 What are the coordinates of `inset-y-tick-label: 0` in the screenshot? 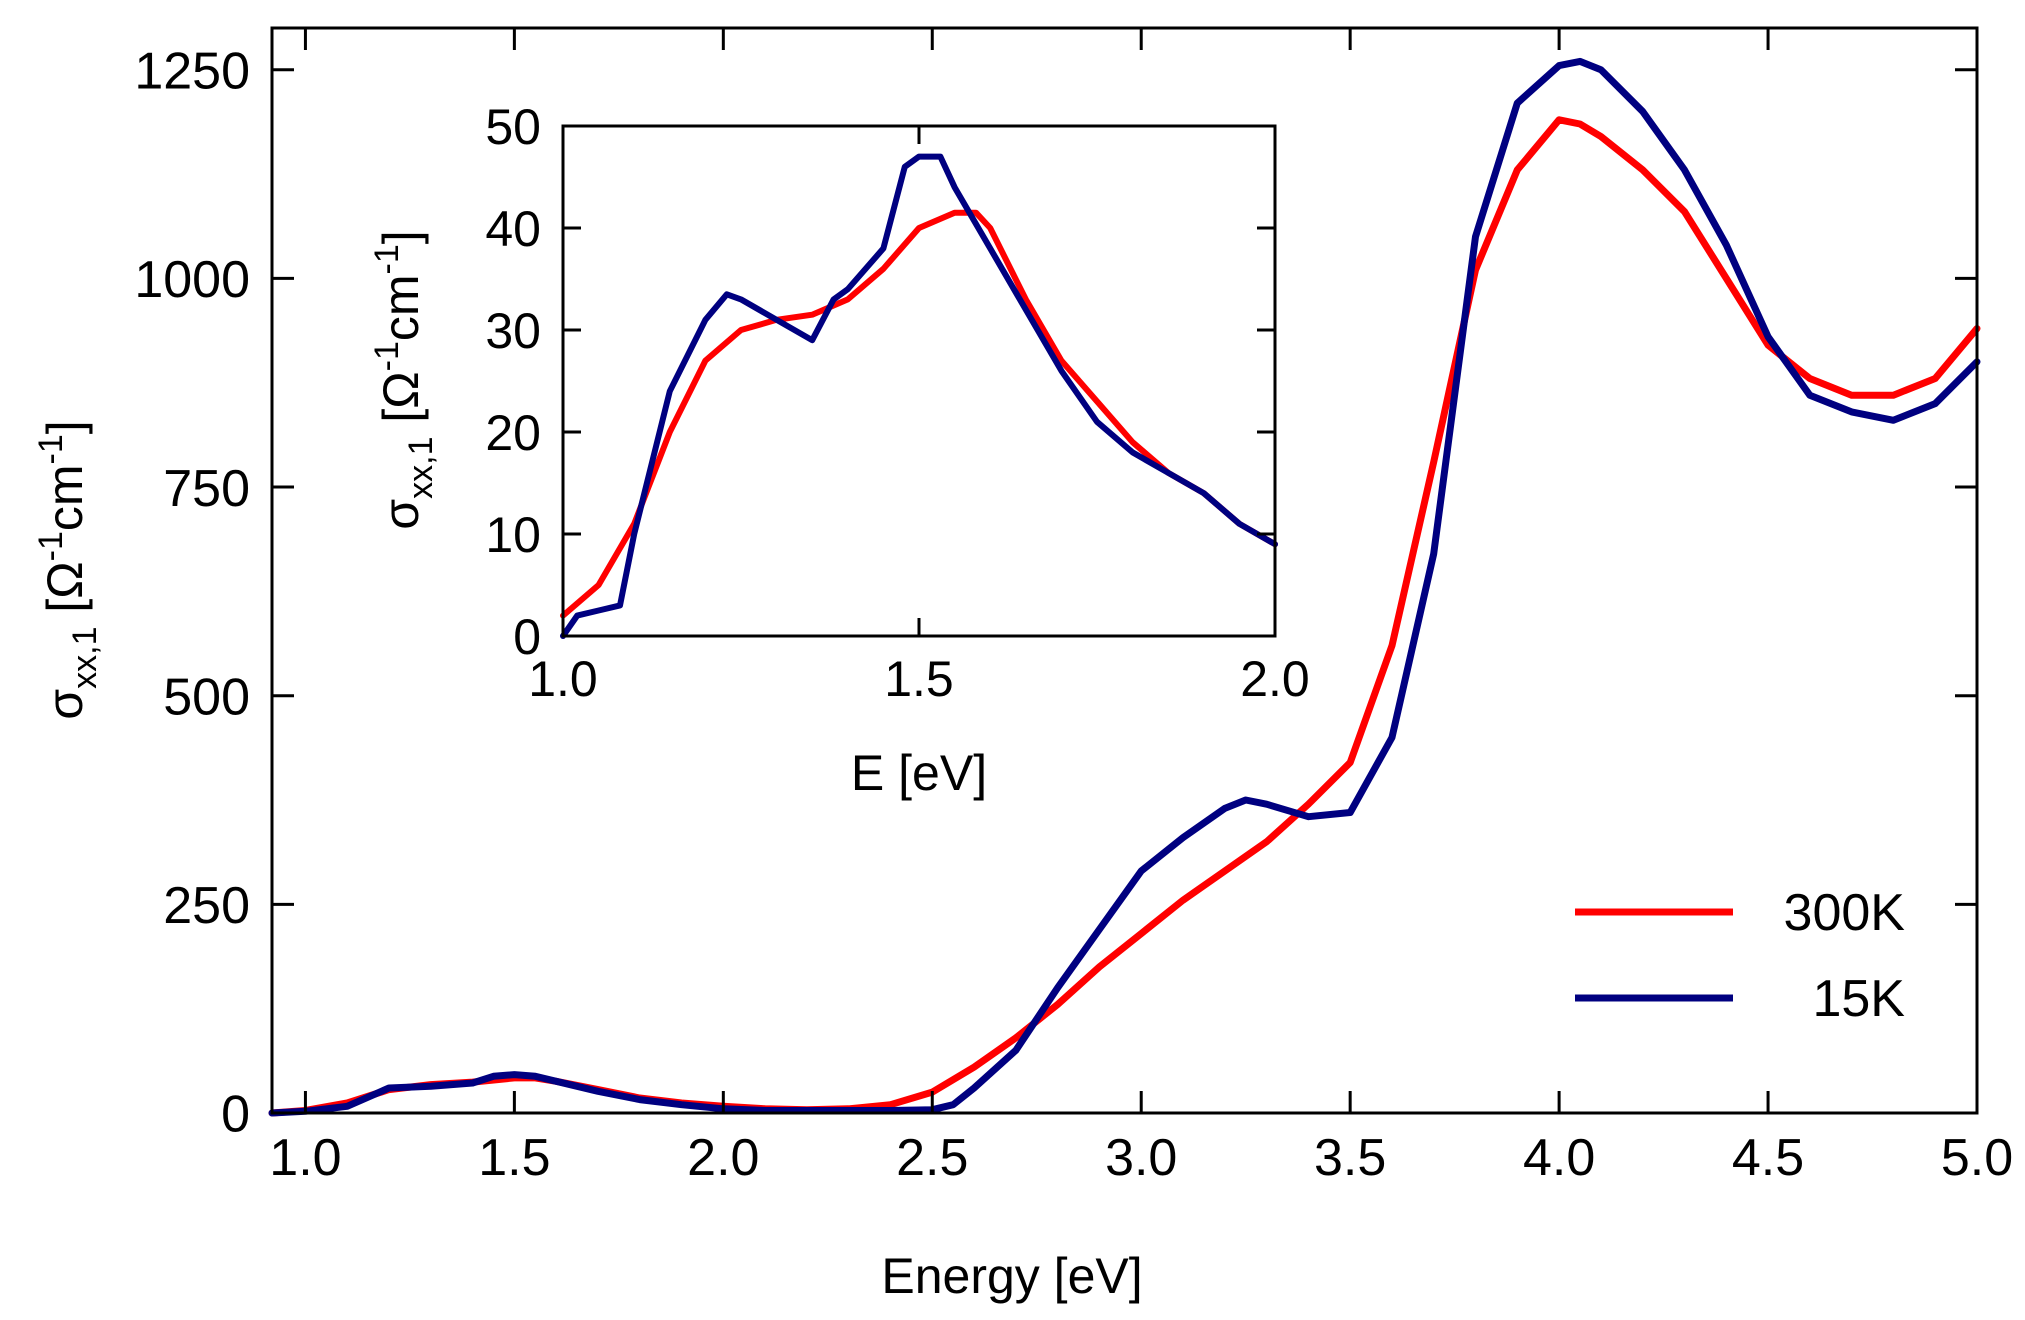 It's located at (527, 637).